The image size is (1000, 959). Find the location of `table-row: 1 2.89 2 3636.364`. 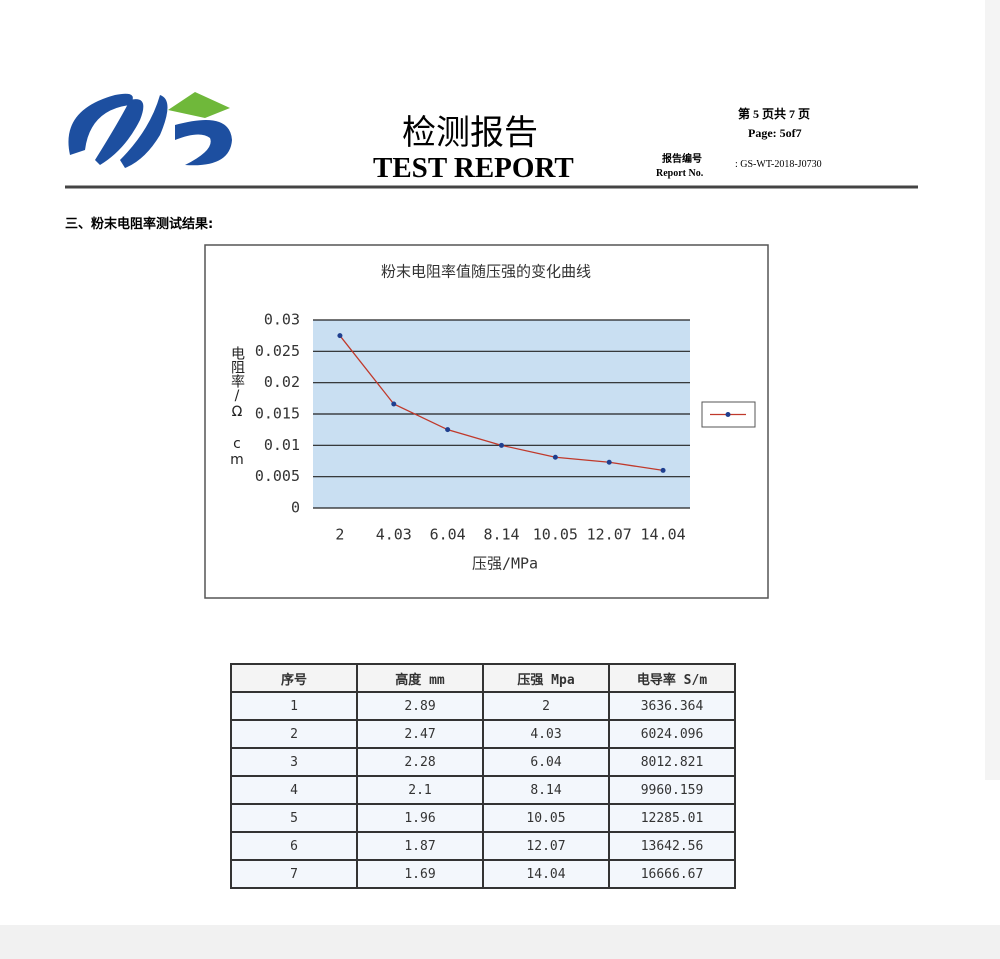

table-row: 1 2.89 2 3636.364 is located at coordinates (483, 706).